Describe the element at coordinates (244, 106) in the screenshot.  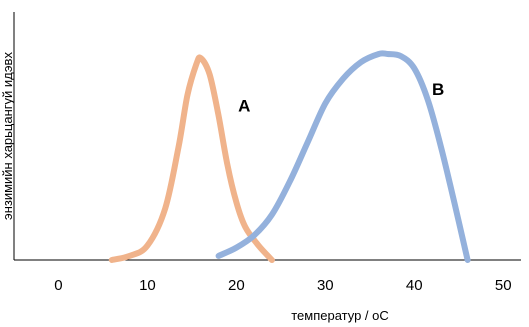
I see `series-label-a: A` at that location.